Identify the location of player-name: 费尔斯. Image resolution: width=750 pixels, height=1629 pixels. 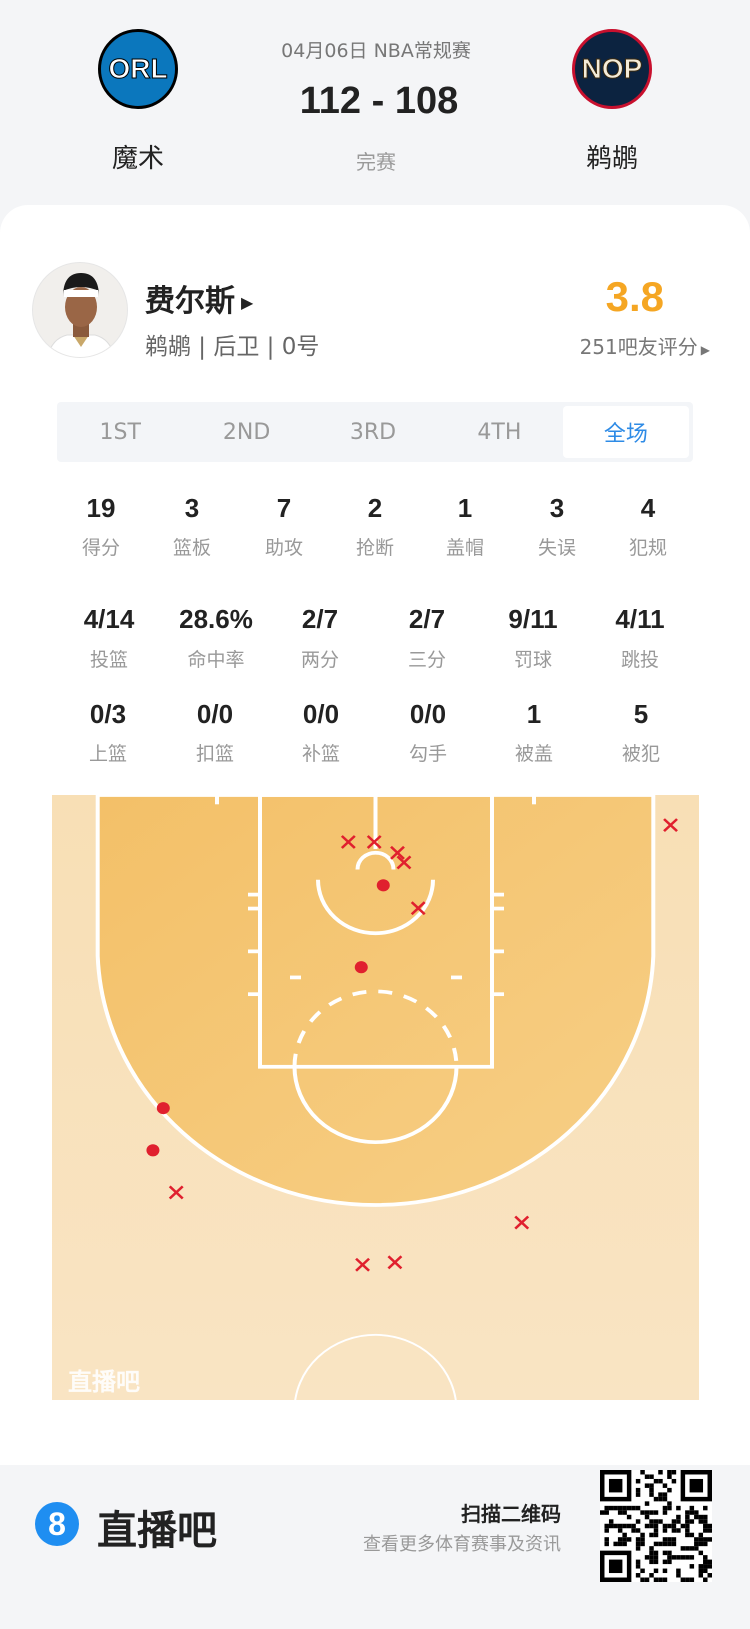
(190, 301).